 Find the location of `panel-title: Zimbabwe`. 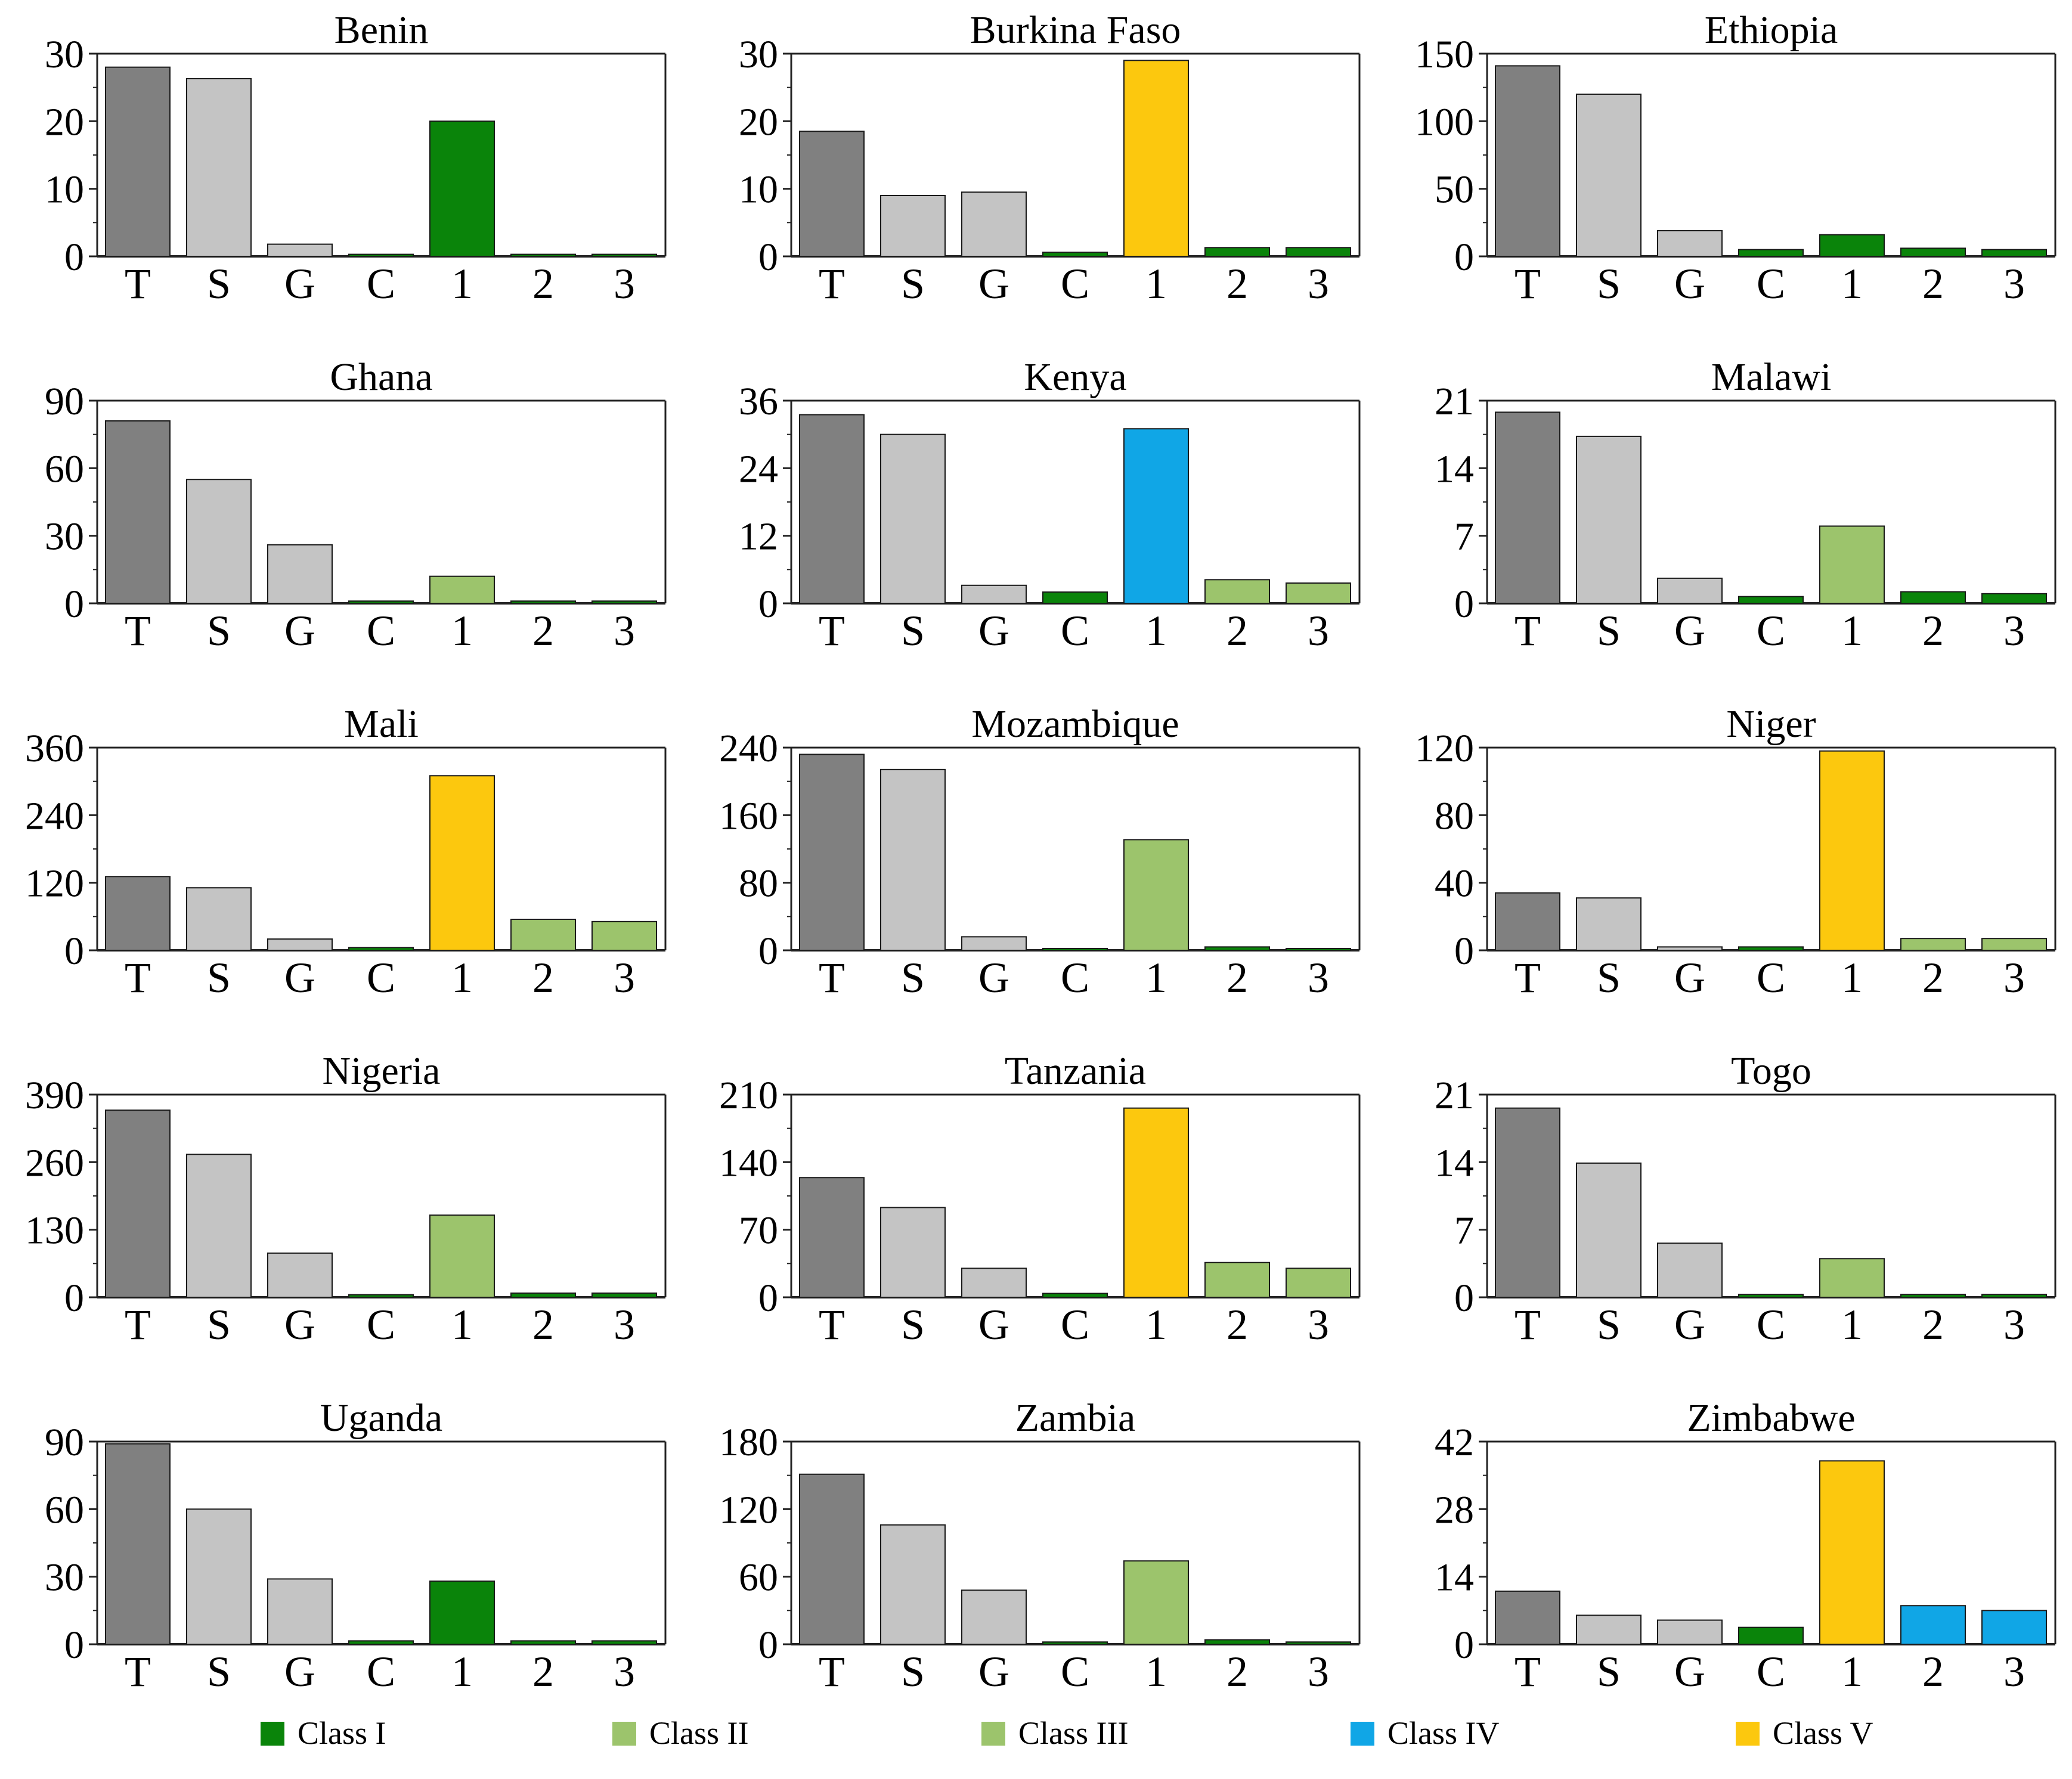

panel-title: Zimbabwe is located at coordinates (1771, 1418).